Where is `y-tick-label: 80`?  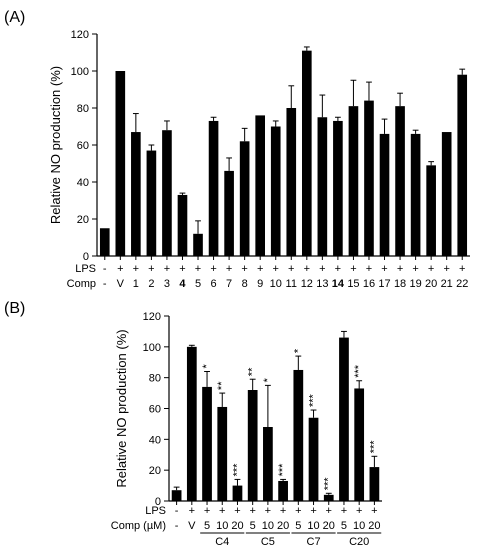
y-tick-label: 80 is located at coordinates (83, 109).